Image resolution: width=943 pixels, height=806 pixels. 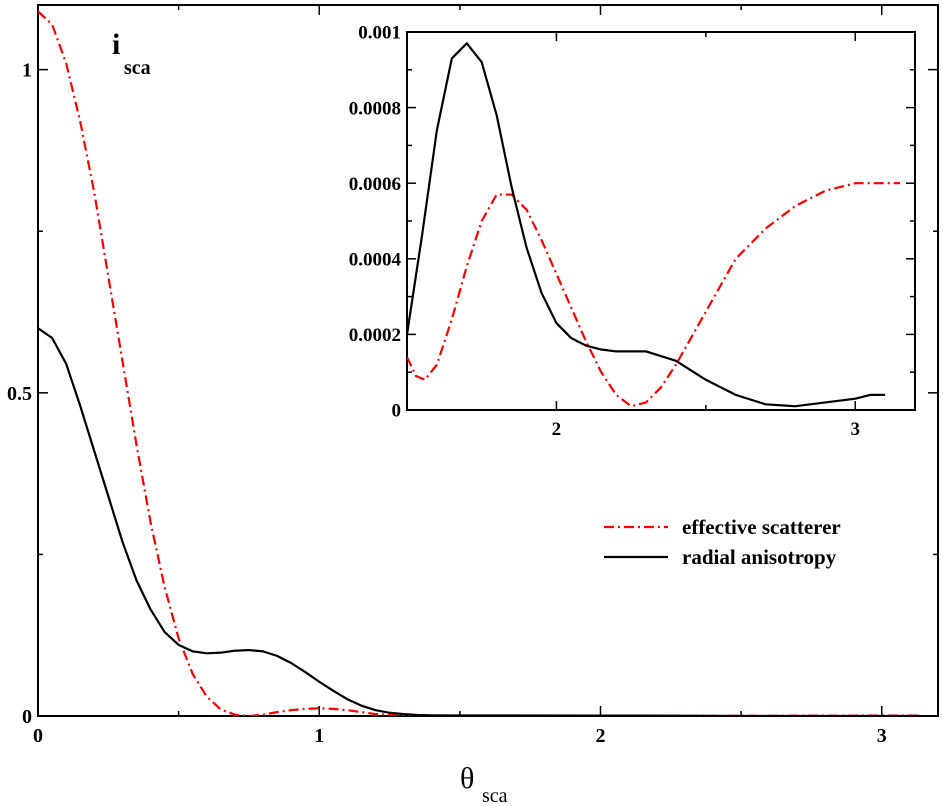 I want to click on main-x-tick-label: 0, so click(x=38, y=736).